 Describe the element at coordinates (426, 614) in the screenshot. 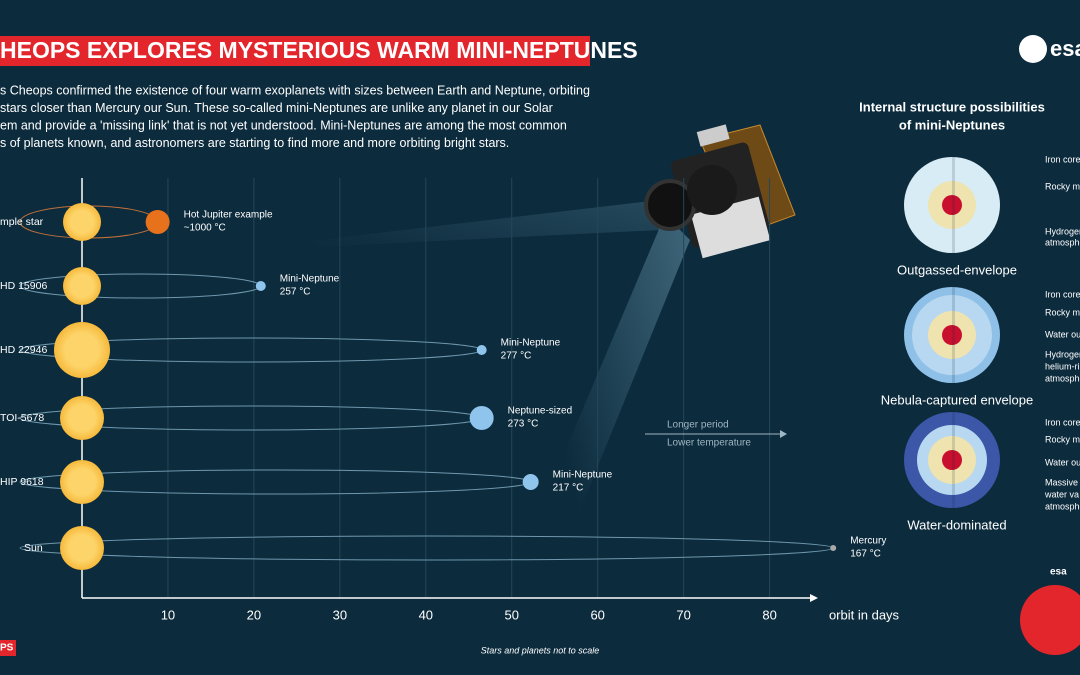

I see `x-tick-label: 40` at that location.